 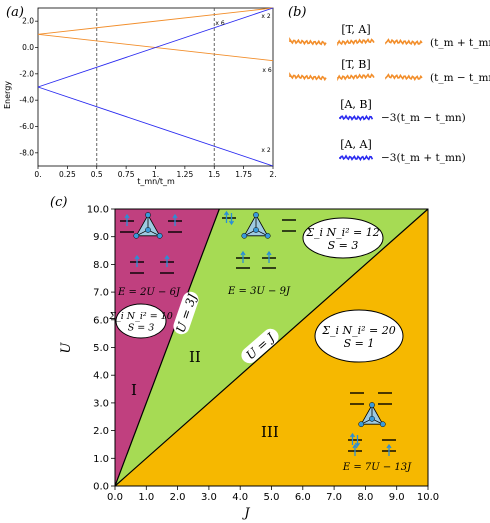 I want to click on x-tick-label: 0., so click(x=37, y=174).